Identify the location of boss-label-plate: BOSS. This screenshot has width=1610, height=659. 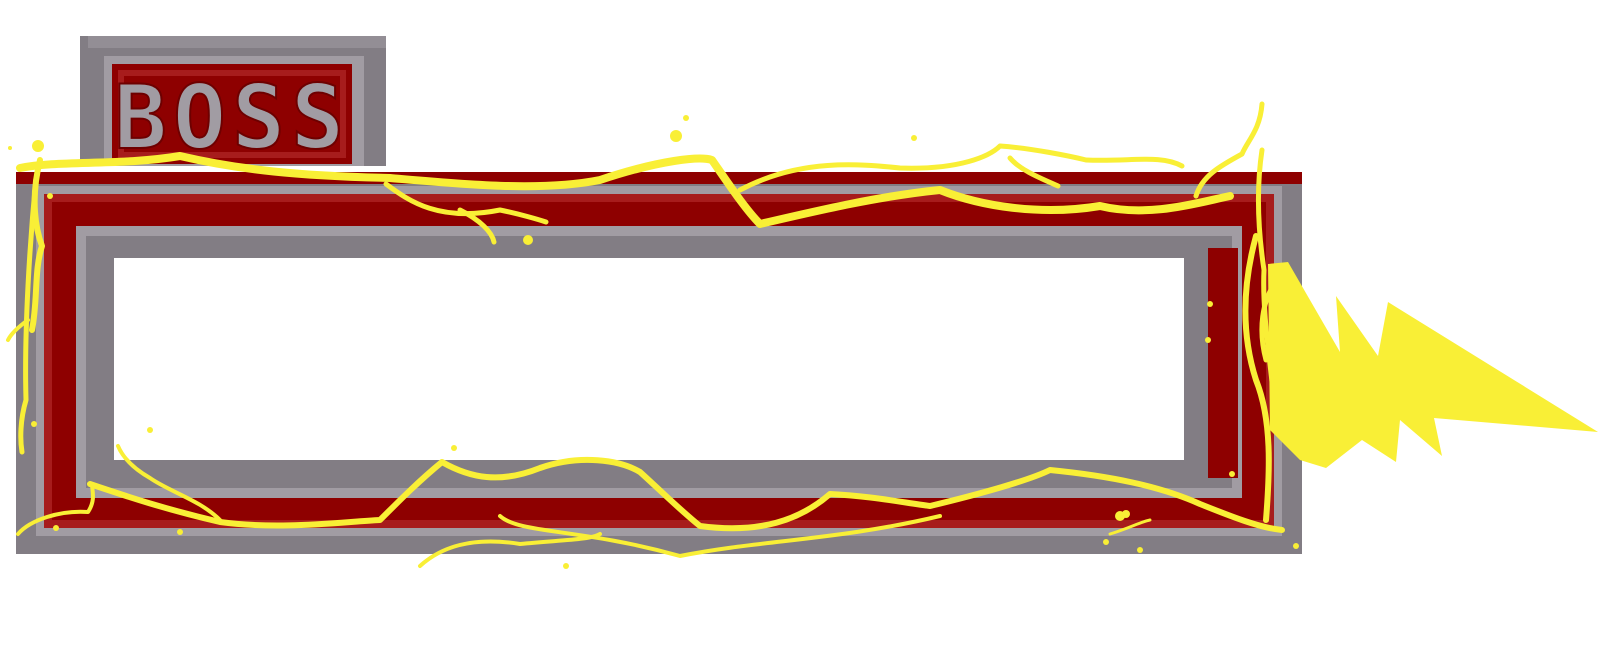
(233, 103).